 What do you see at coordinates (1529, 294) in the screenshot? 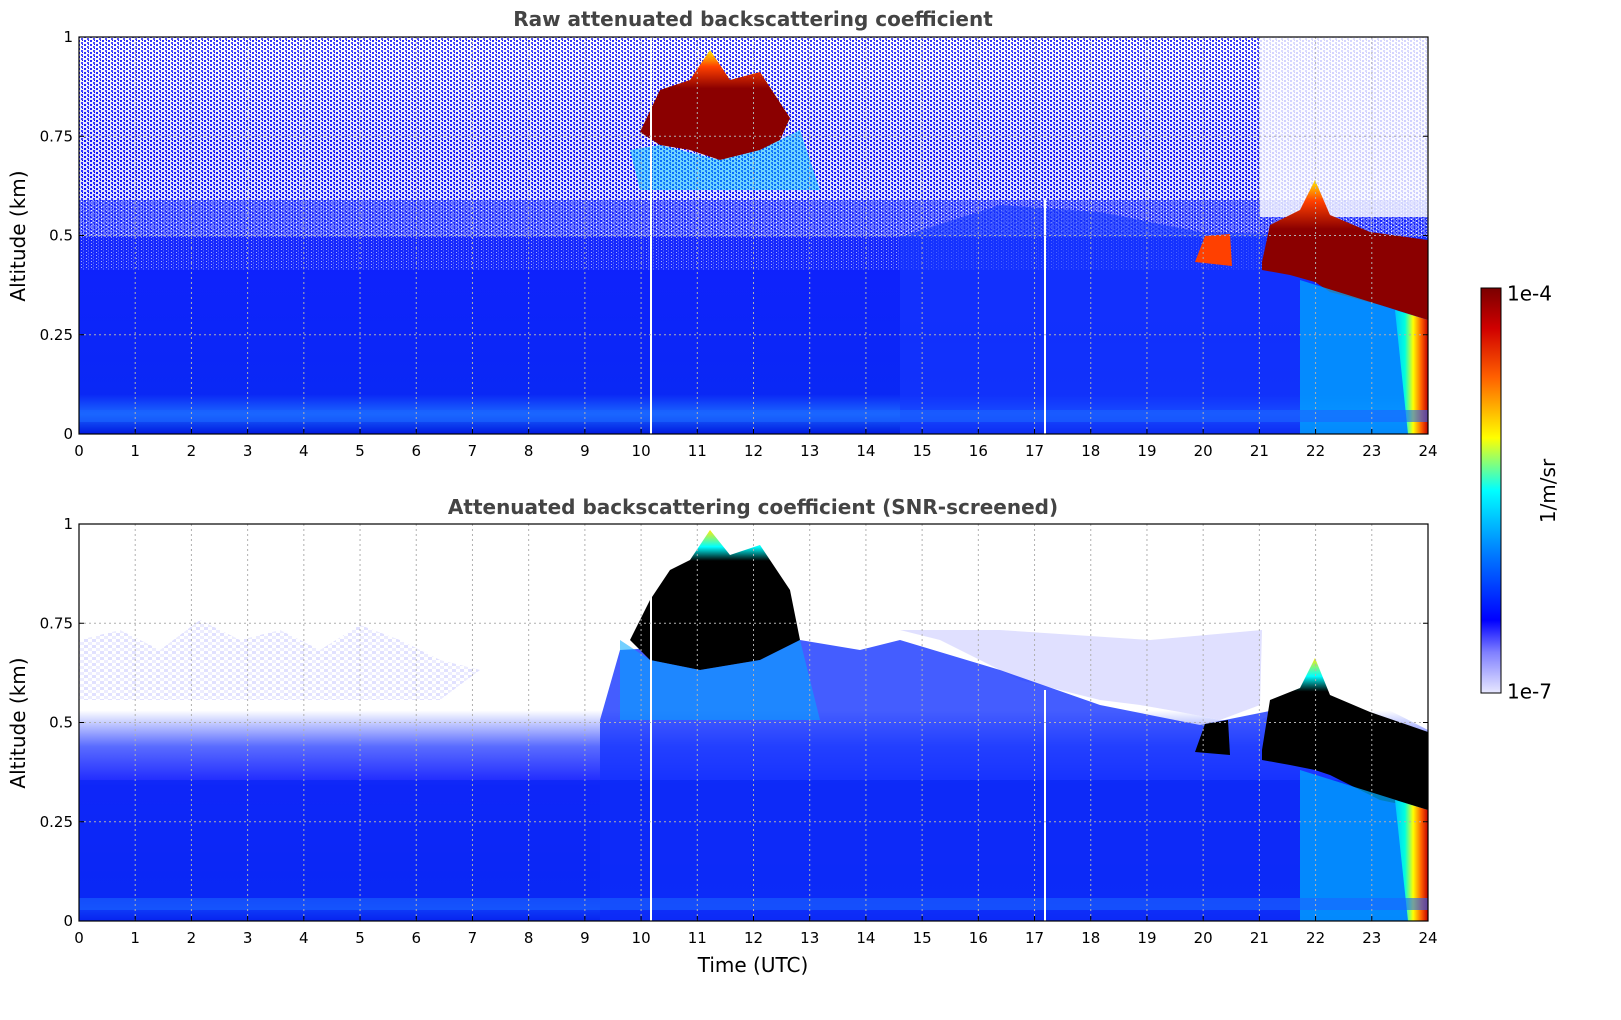
I see `colorbar-max-label: 1e-4` at bounding box center [1529, 294].